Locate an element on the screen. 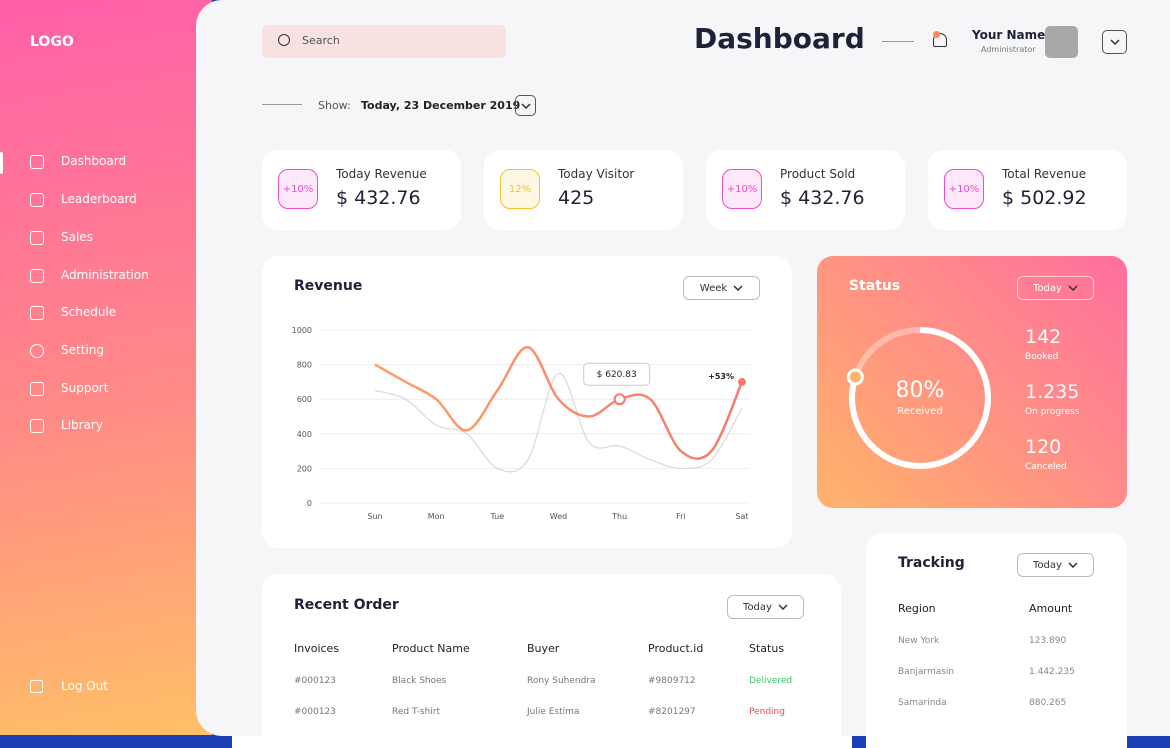 The image size is (1170, 748). x-tick-label: Tue is located at coordinates (496, 516).